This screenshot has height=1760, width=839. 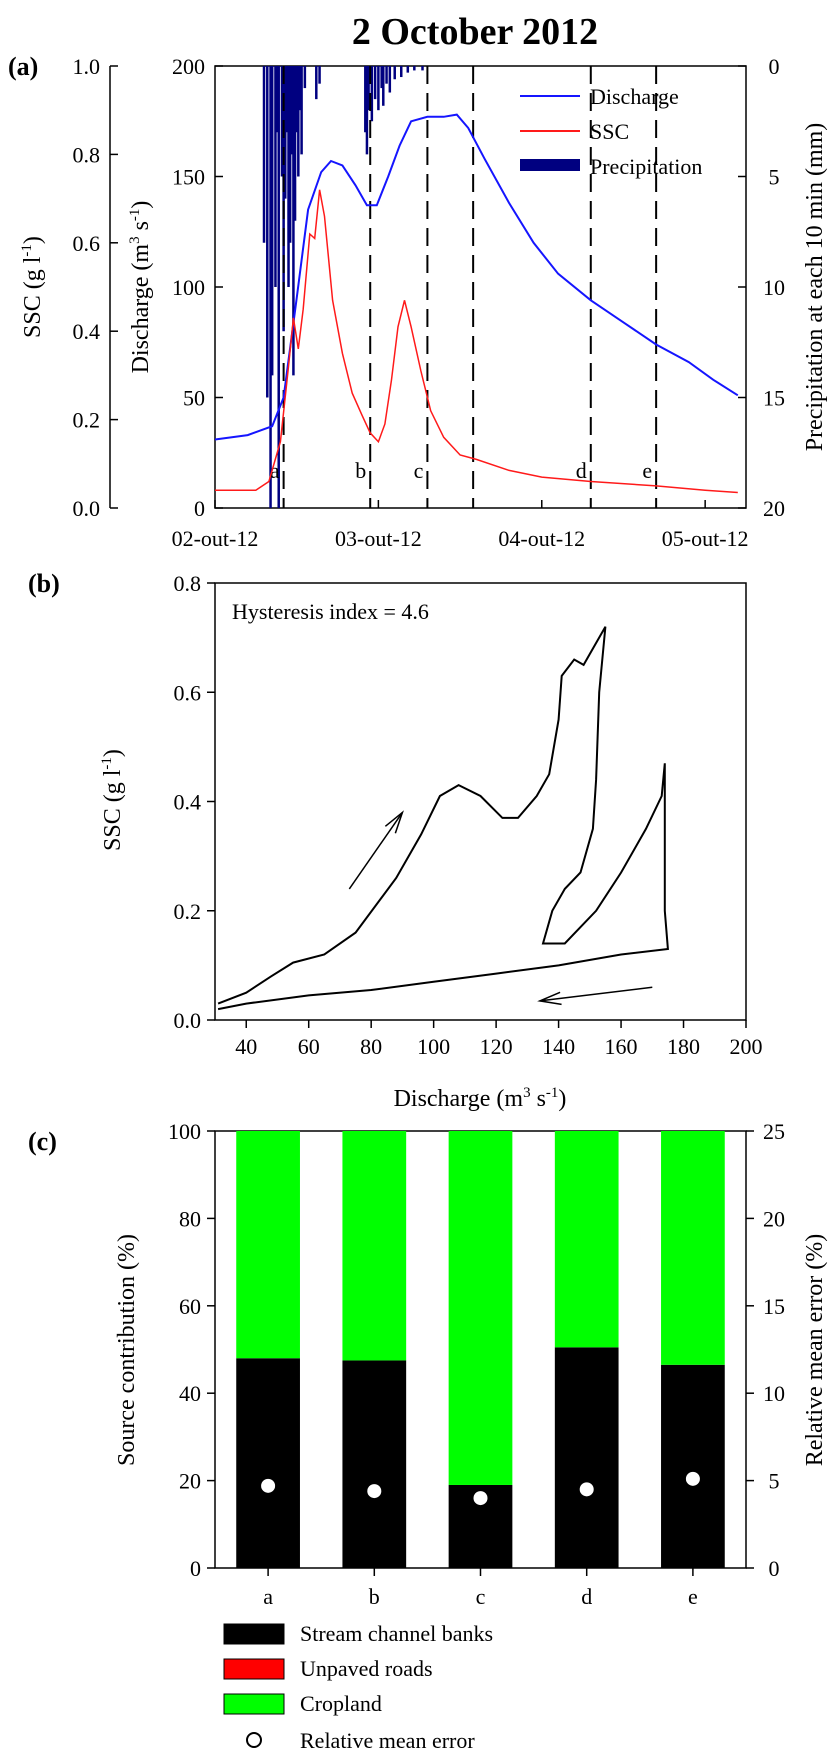 I want to click on c-x-tick-label: b, so click(x=374, y=1596).